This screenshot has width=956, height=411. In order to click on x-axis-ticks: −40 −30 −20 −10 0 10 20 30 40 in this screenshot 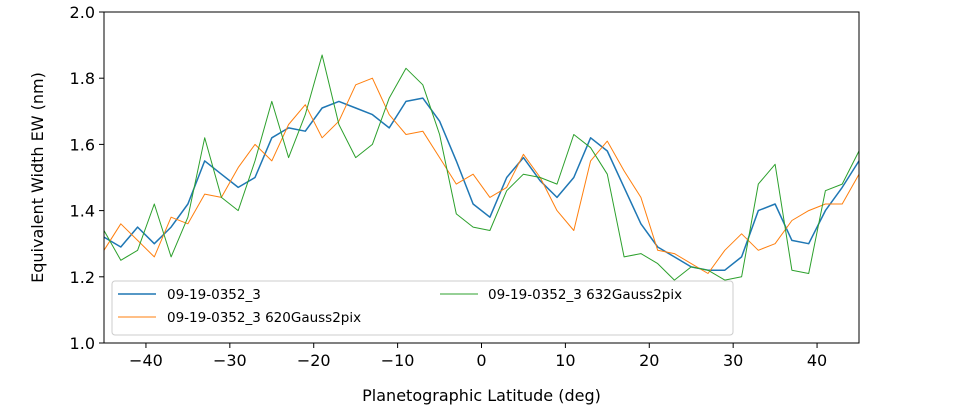, I will do `click(478, 356)`.